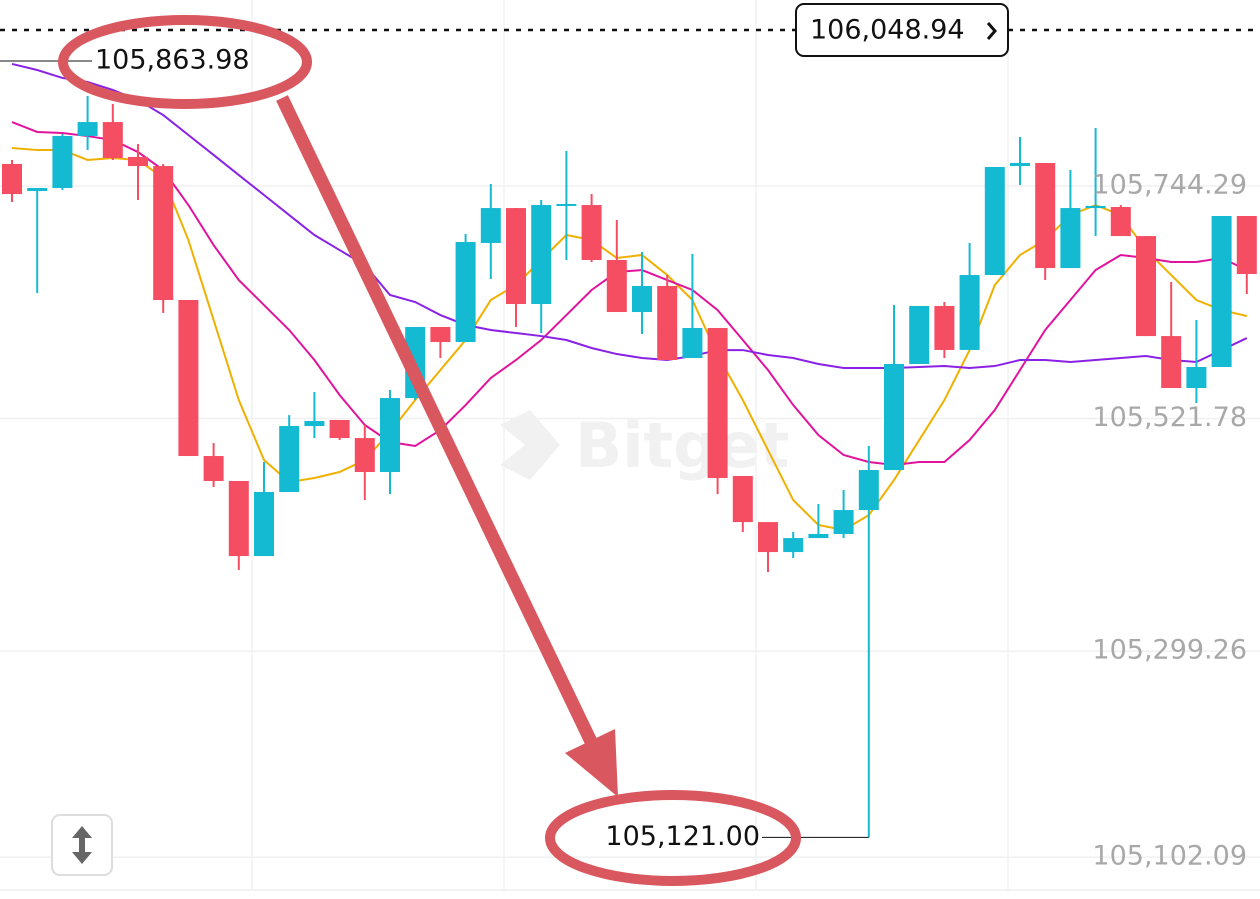 This screenshot has width=1260, height=899. I want to click on max-label: 105,863.98, so click(172, 59).